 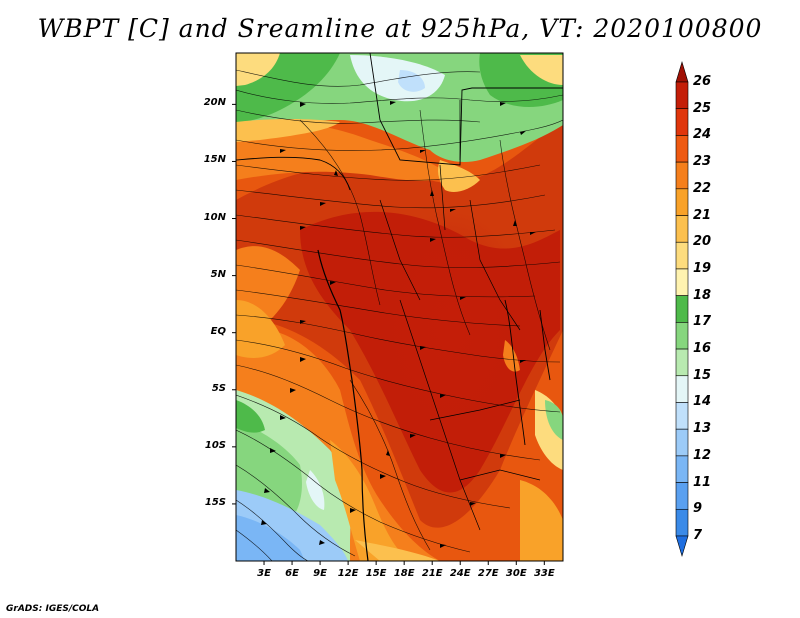 I want to click on lon-tick-label: 6E, so click(x=292, y=573).